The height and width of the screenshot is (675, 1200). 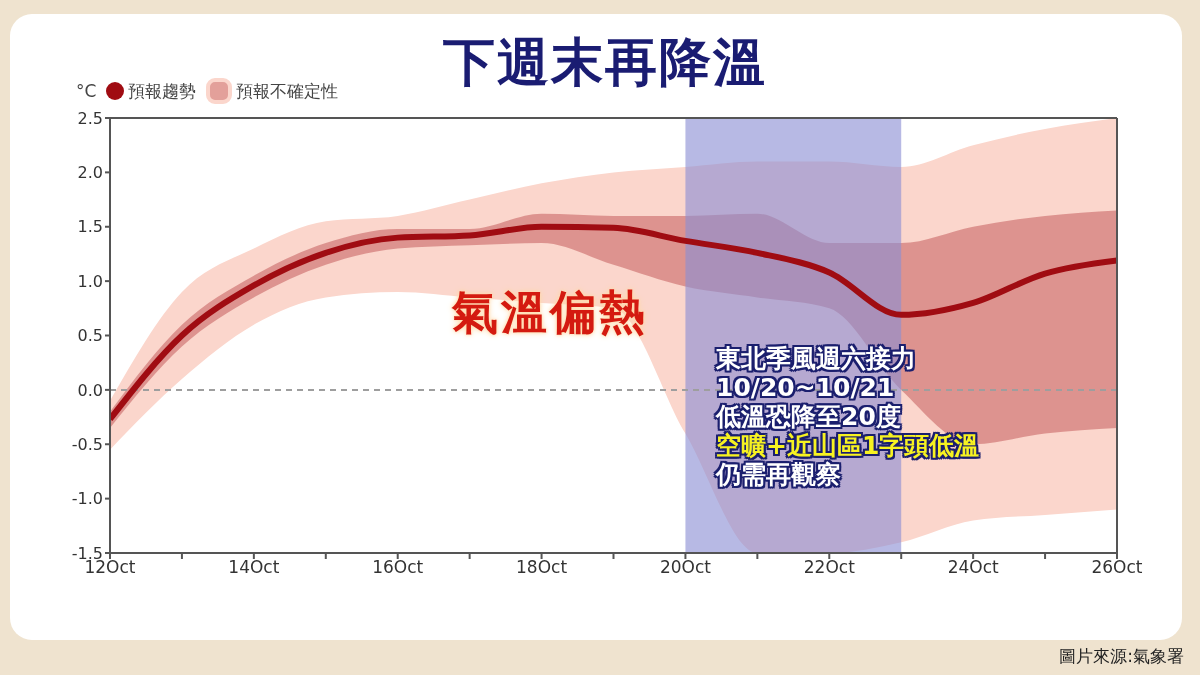 I want to click on y-tick-label: 0.5, so click(x=90, y=336).